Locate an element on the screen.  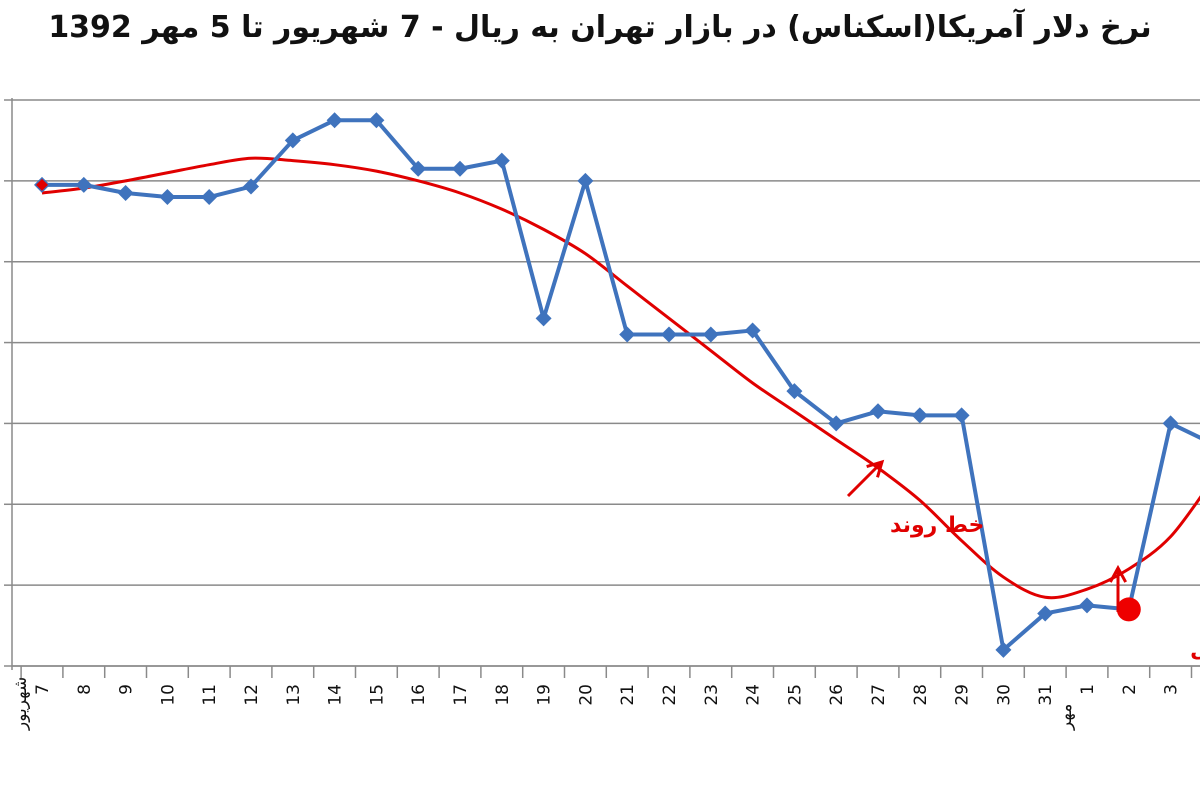
month-label: مهر is located at coordinates (1066, 717).